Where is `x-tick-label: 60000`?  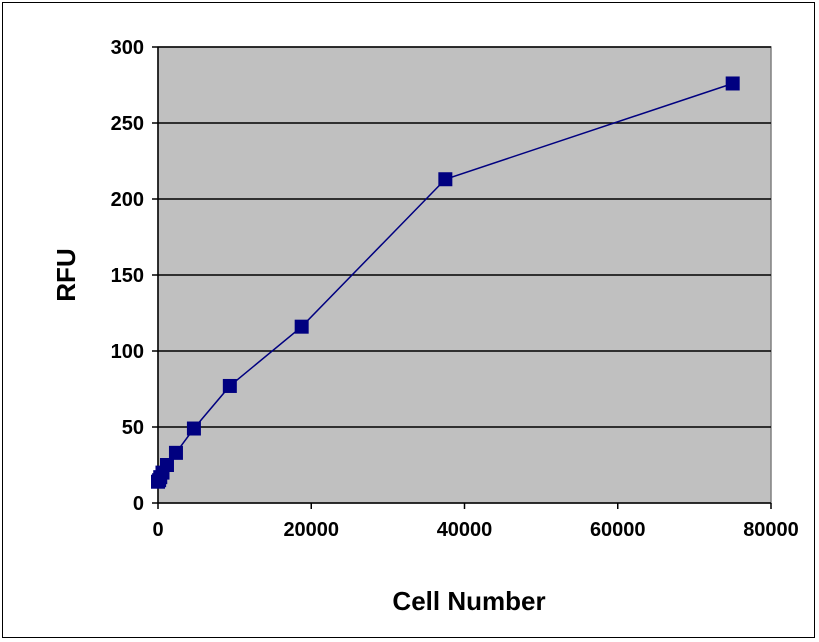
x-tick-label: 60000 is located at coordinates (618, 530).